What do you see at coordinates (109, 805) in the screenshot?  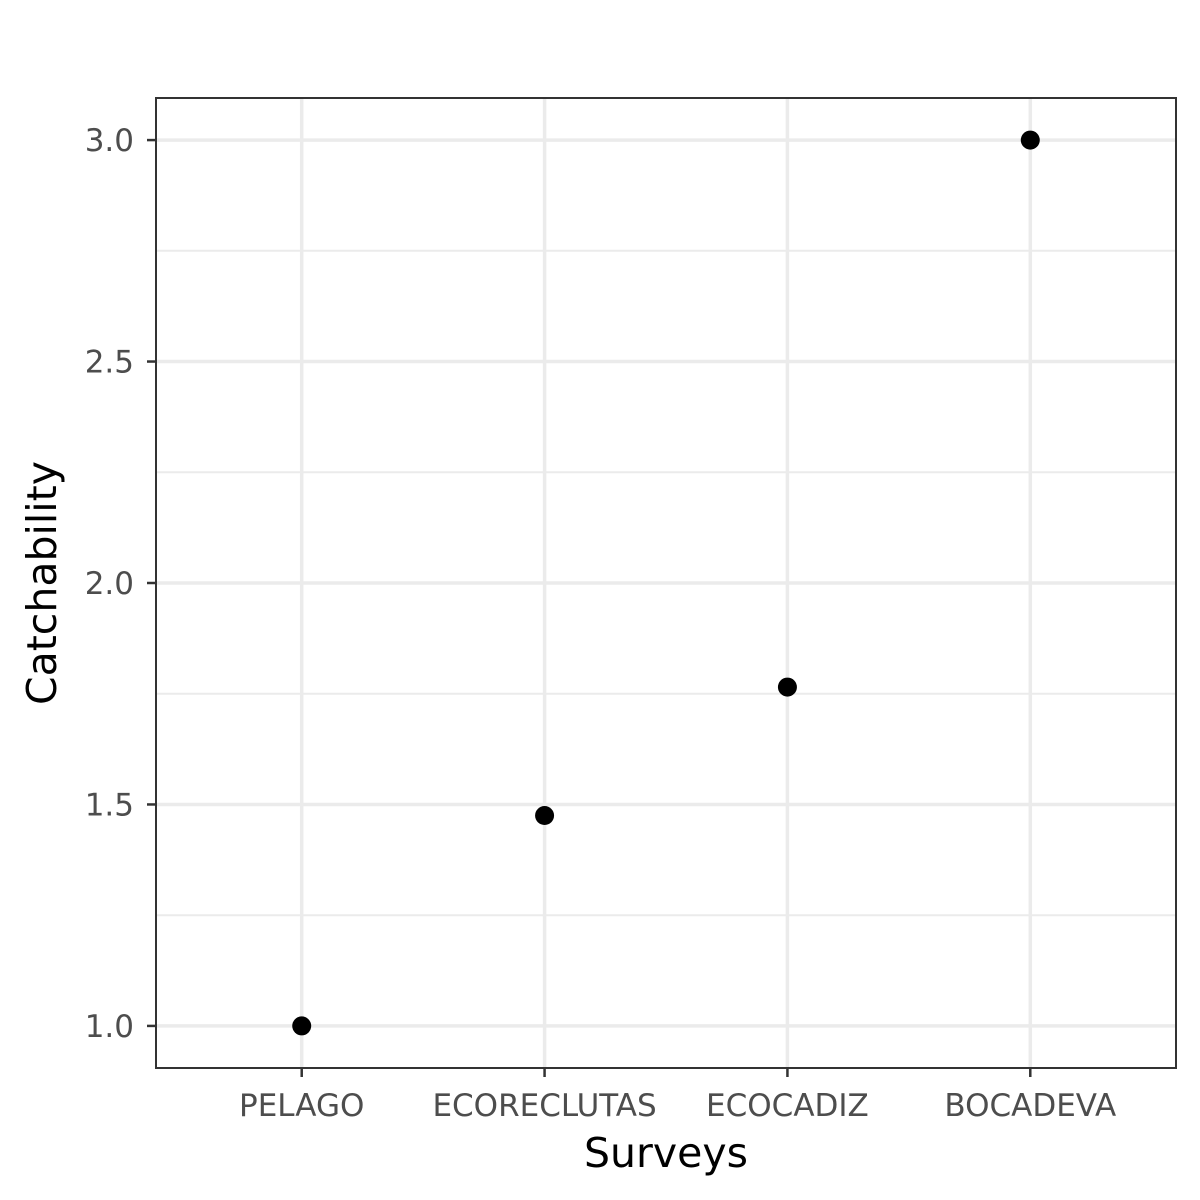 I see `y-tick-label: 1.5` at bounding box center [109, 805].